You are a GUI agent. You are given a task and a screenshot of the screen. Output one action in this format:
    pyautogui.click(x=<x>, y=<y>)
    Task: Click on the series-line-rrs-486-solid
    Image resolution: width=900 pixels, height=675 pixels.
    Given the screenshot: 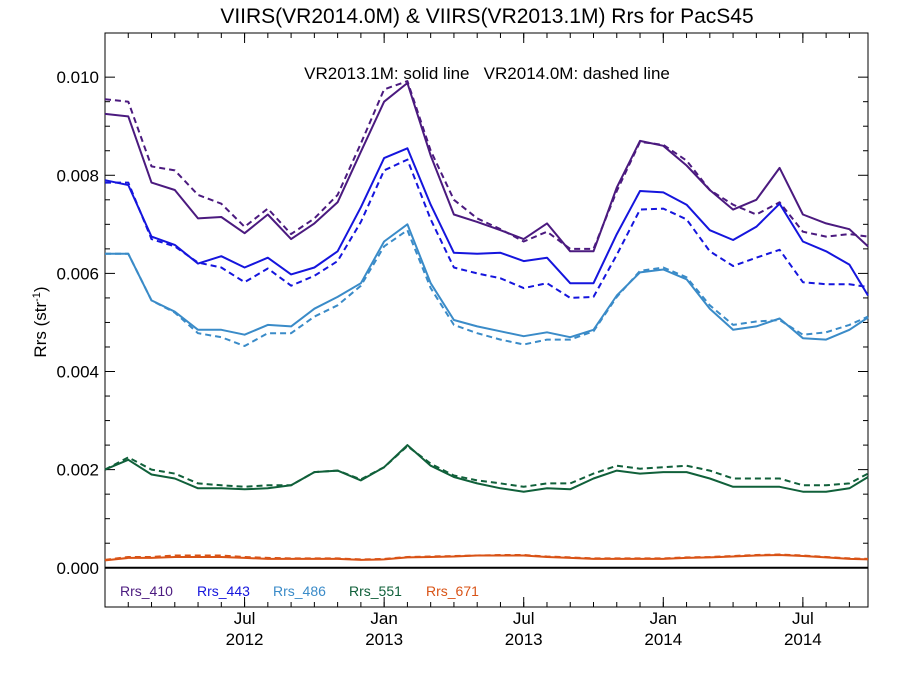 What is the action you would take?
    pyautogui.click(x=487, y=282)
    